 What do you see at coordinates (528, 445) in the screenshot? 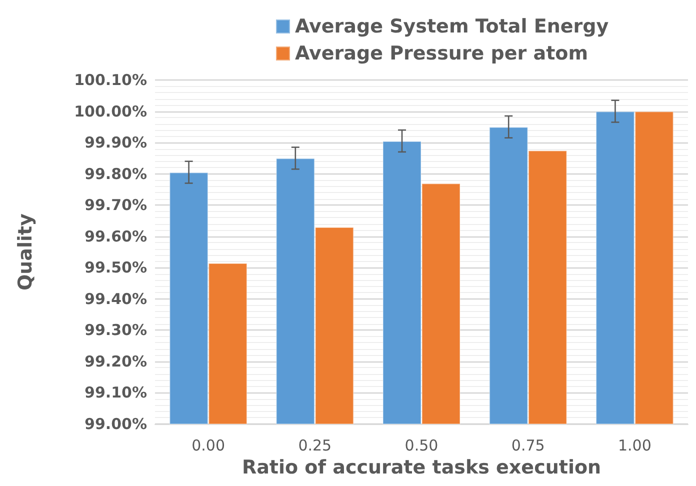
I see `x-tick-label: 0.75` at bounding box center [528, 445].